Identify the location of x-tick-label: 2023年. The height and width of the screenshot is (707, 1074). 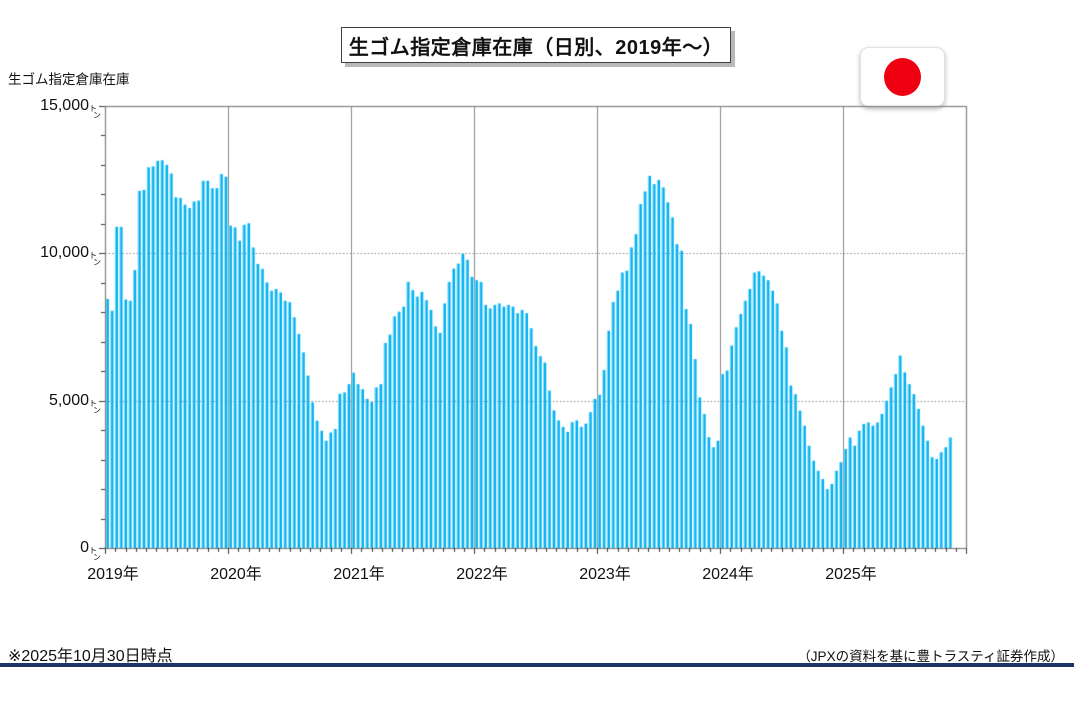
(605, 574).